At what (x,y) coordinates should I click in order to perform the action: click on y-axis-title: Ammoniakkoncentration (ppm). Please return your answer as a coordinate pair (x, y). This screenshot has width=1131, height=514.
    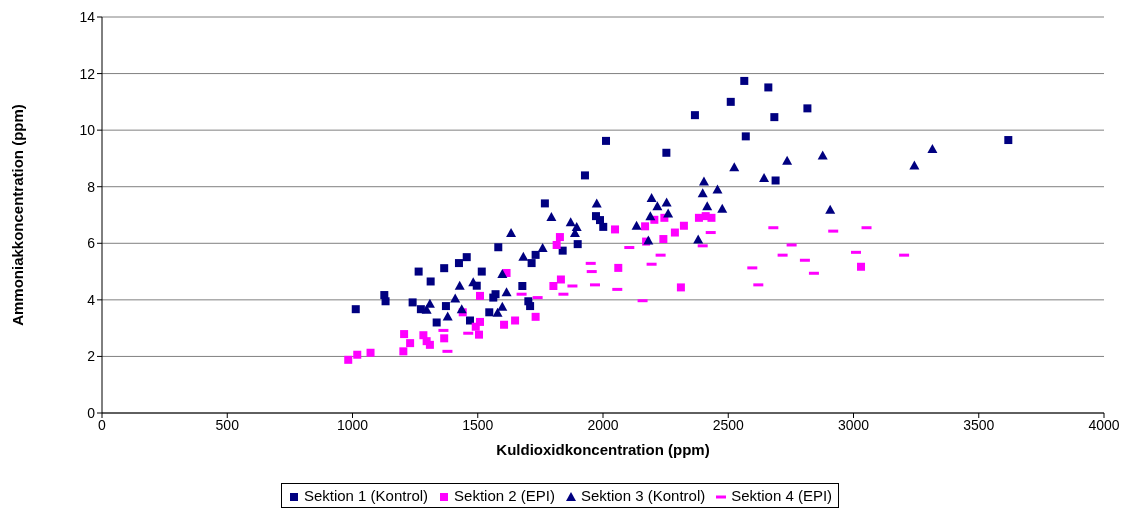
    Looking at the image, I should click on (18, 215).